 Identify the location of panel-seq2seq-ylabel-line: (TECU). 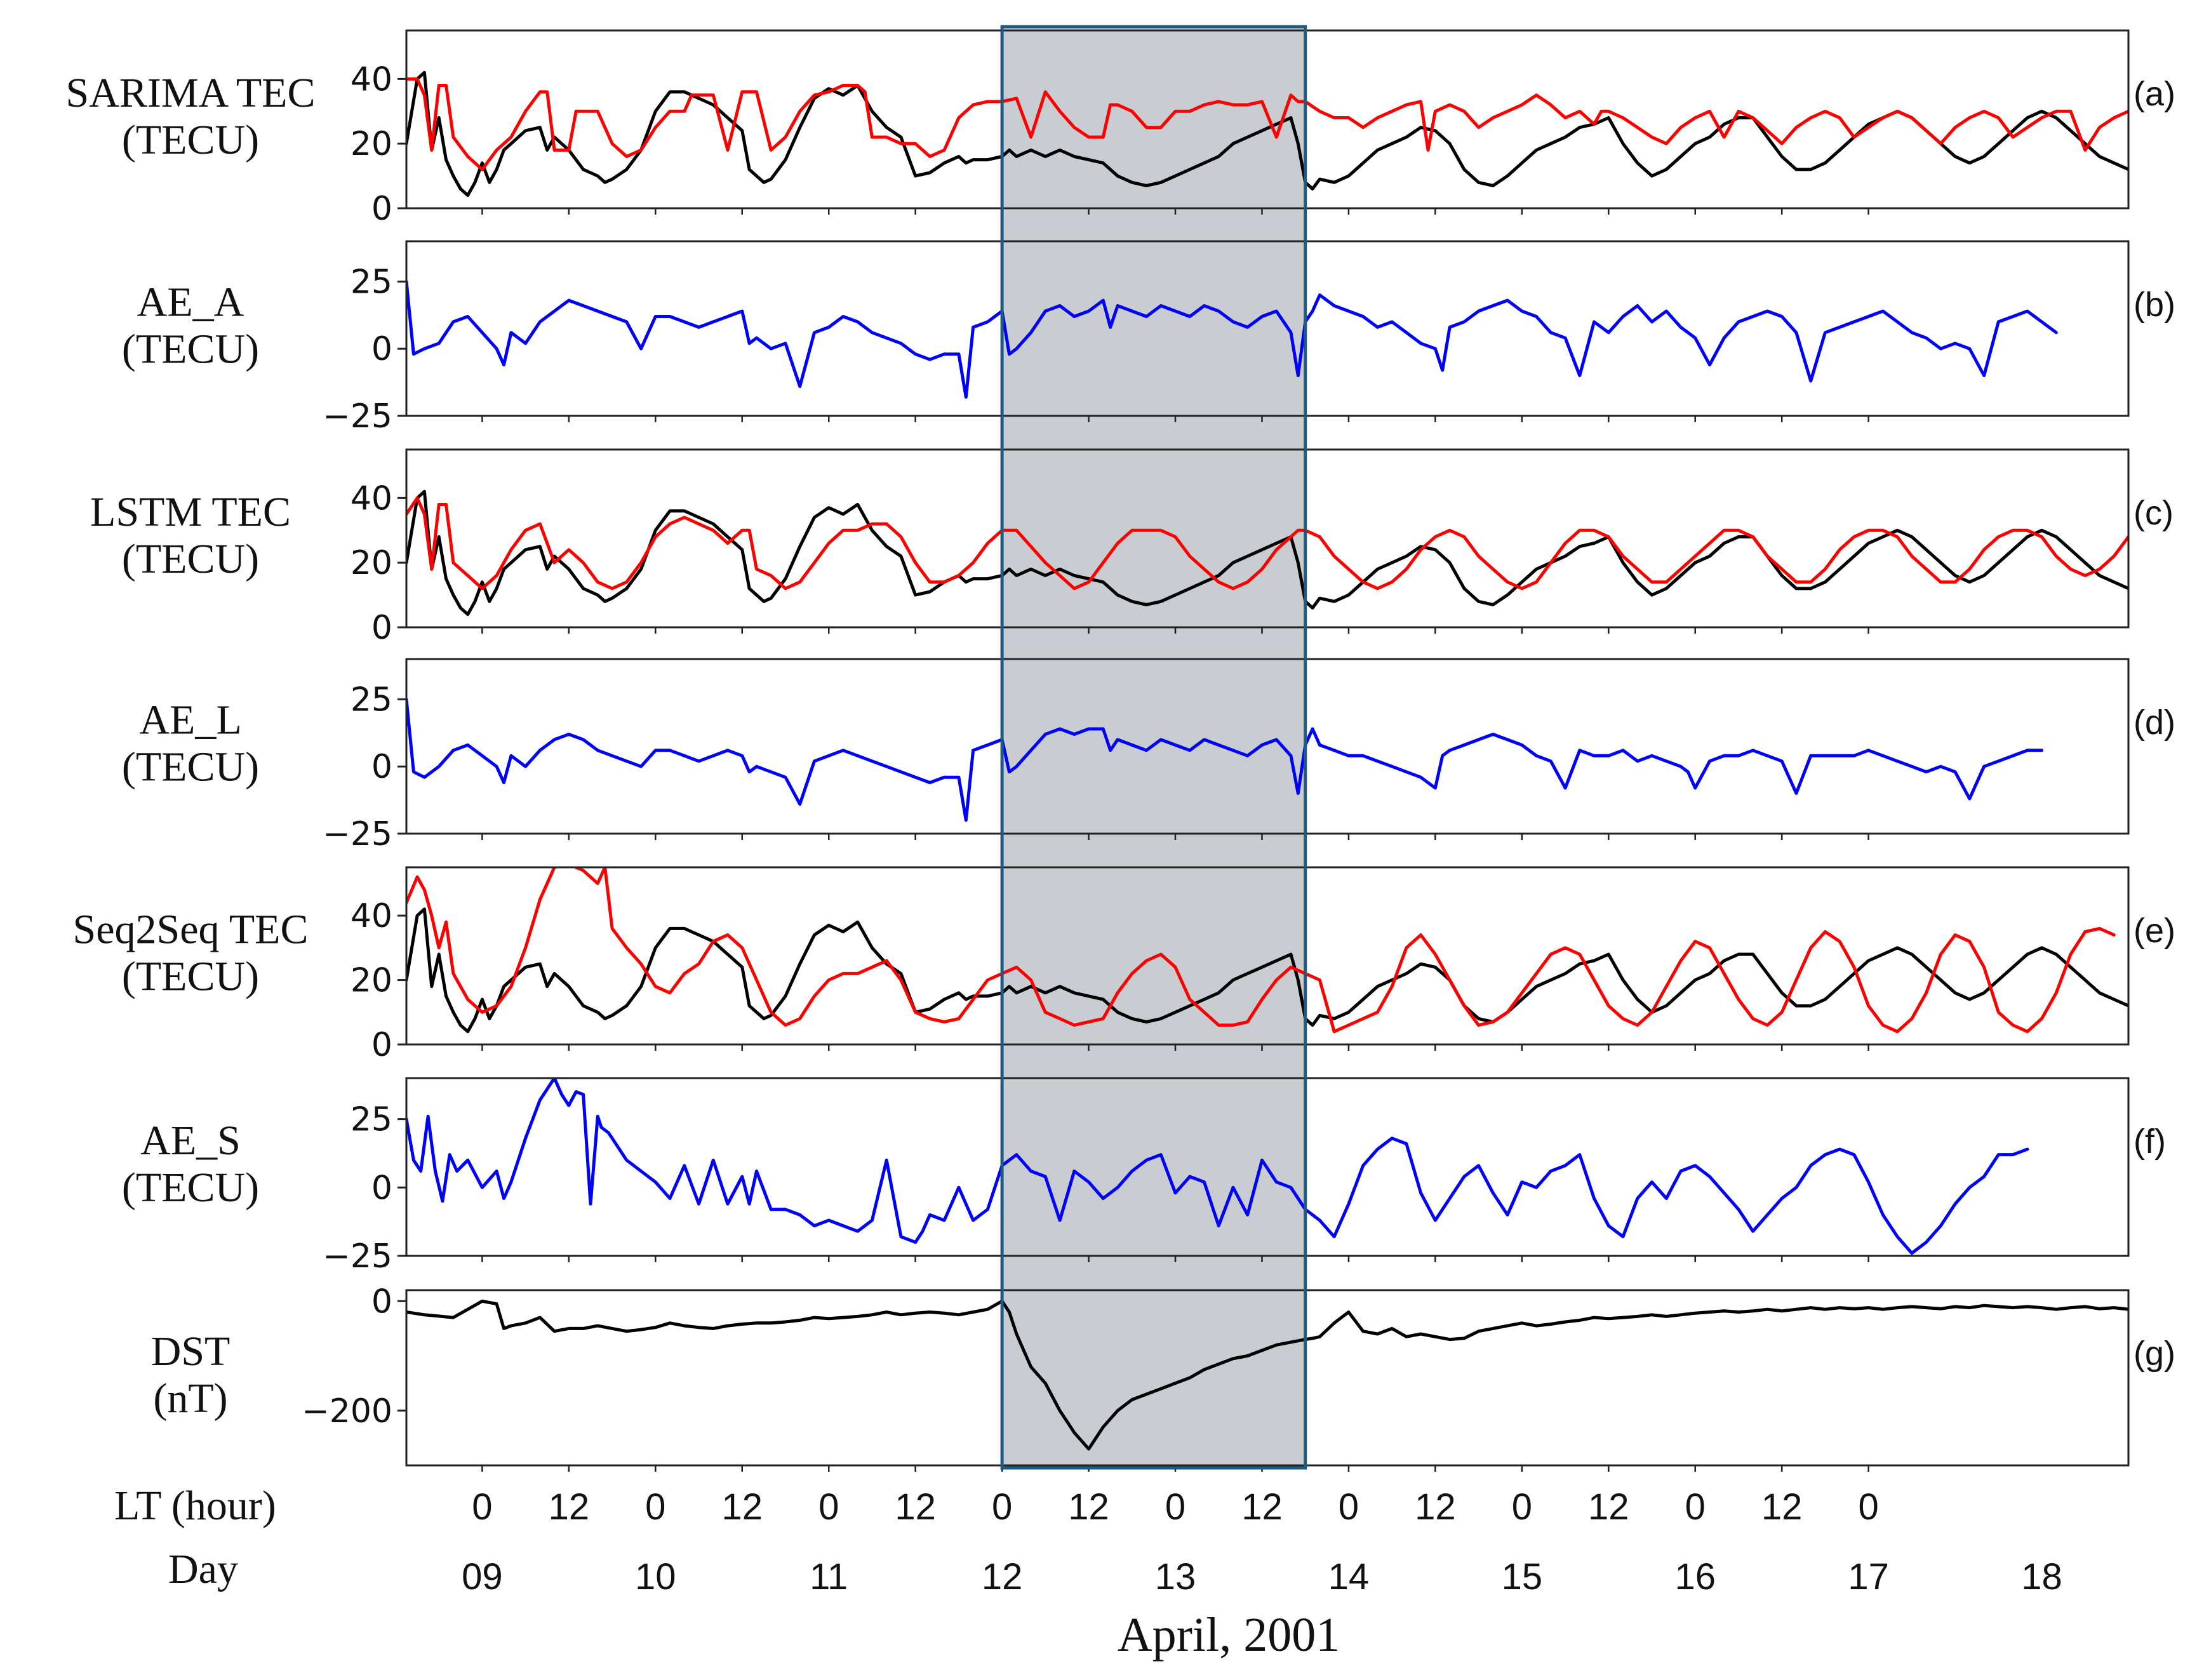
(190, 977).